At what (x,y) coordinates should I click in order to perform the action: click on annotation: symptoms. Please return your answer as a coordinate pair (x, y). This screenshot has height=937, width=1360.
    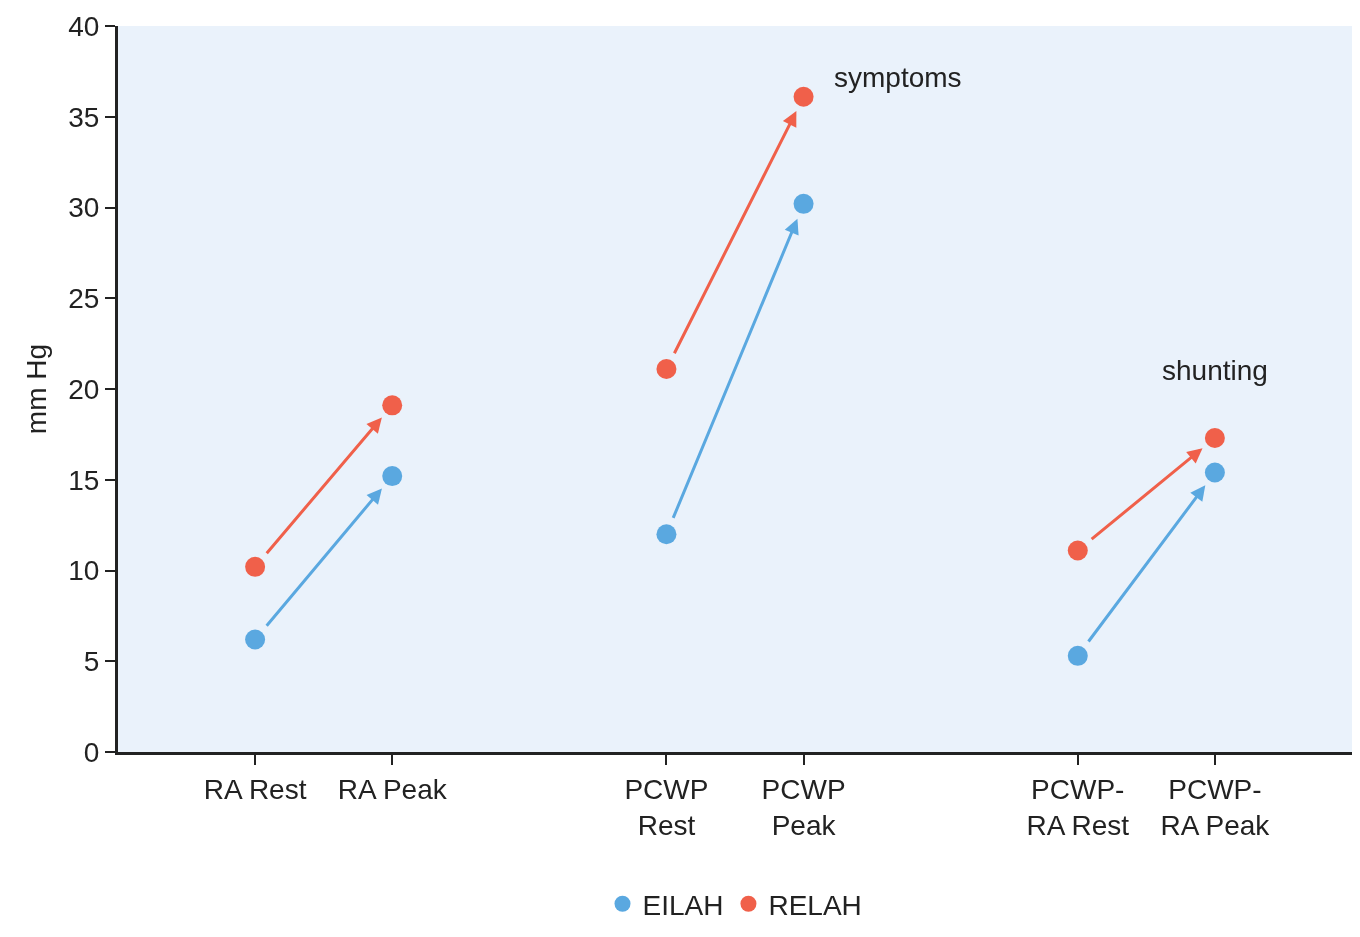
    Looking at the image, I should click on (898, 77).